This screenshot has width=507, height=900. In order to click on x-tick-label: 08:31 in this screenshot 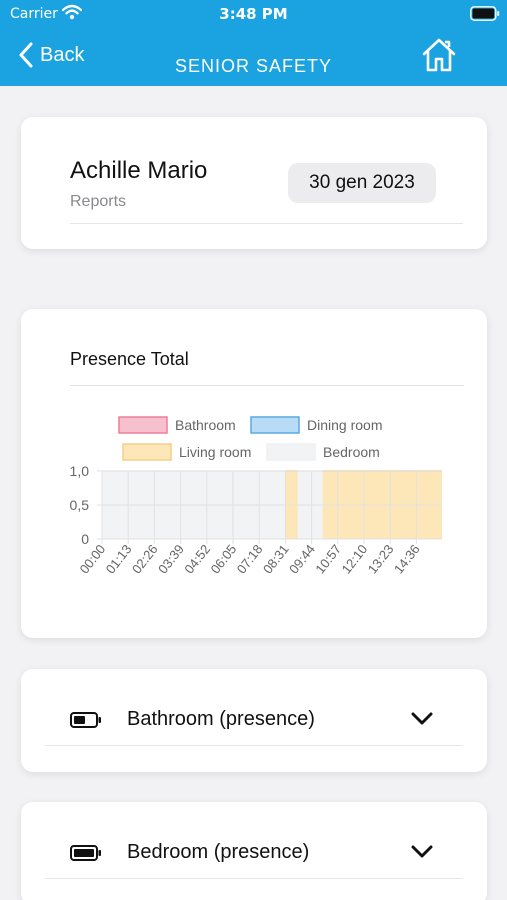, I will do `click(276, 559)`.